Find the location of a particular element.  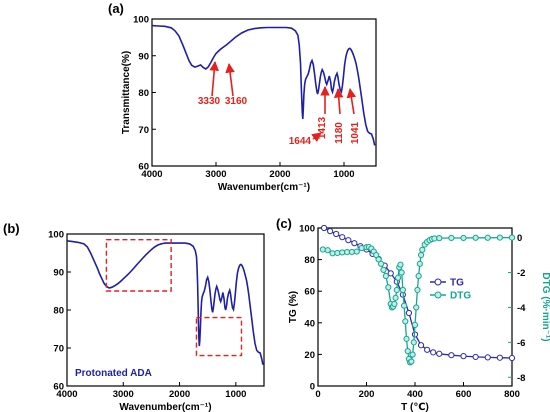

panel-b-y-tick-label: 90 is located at coordinates (58, 273).